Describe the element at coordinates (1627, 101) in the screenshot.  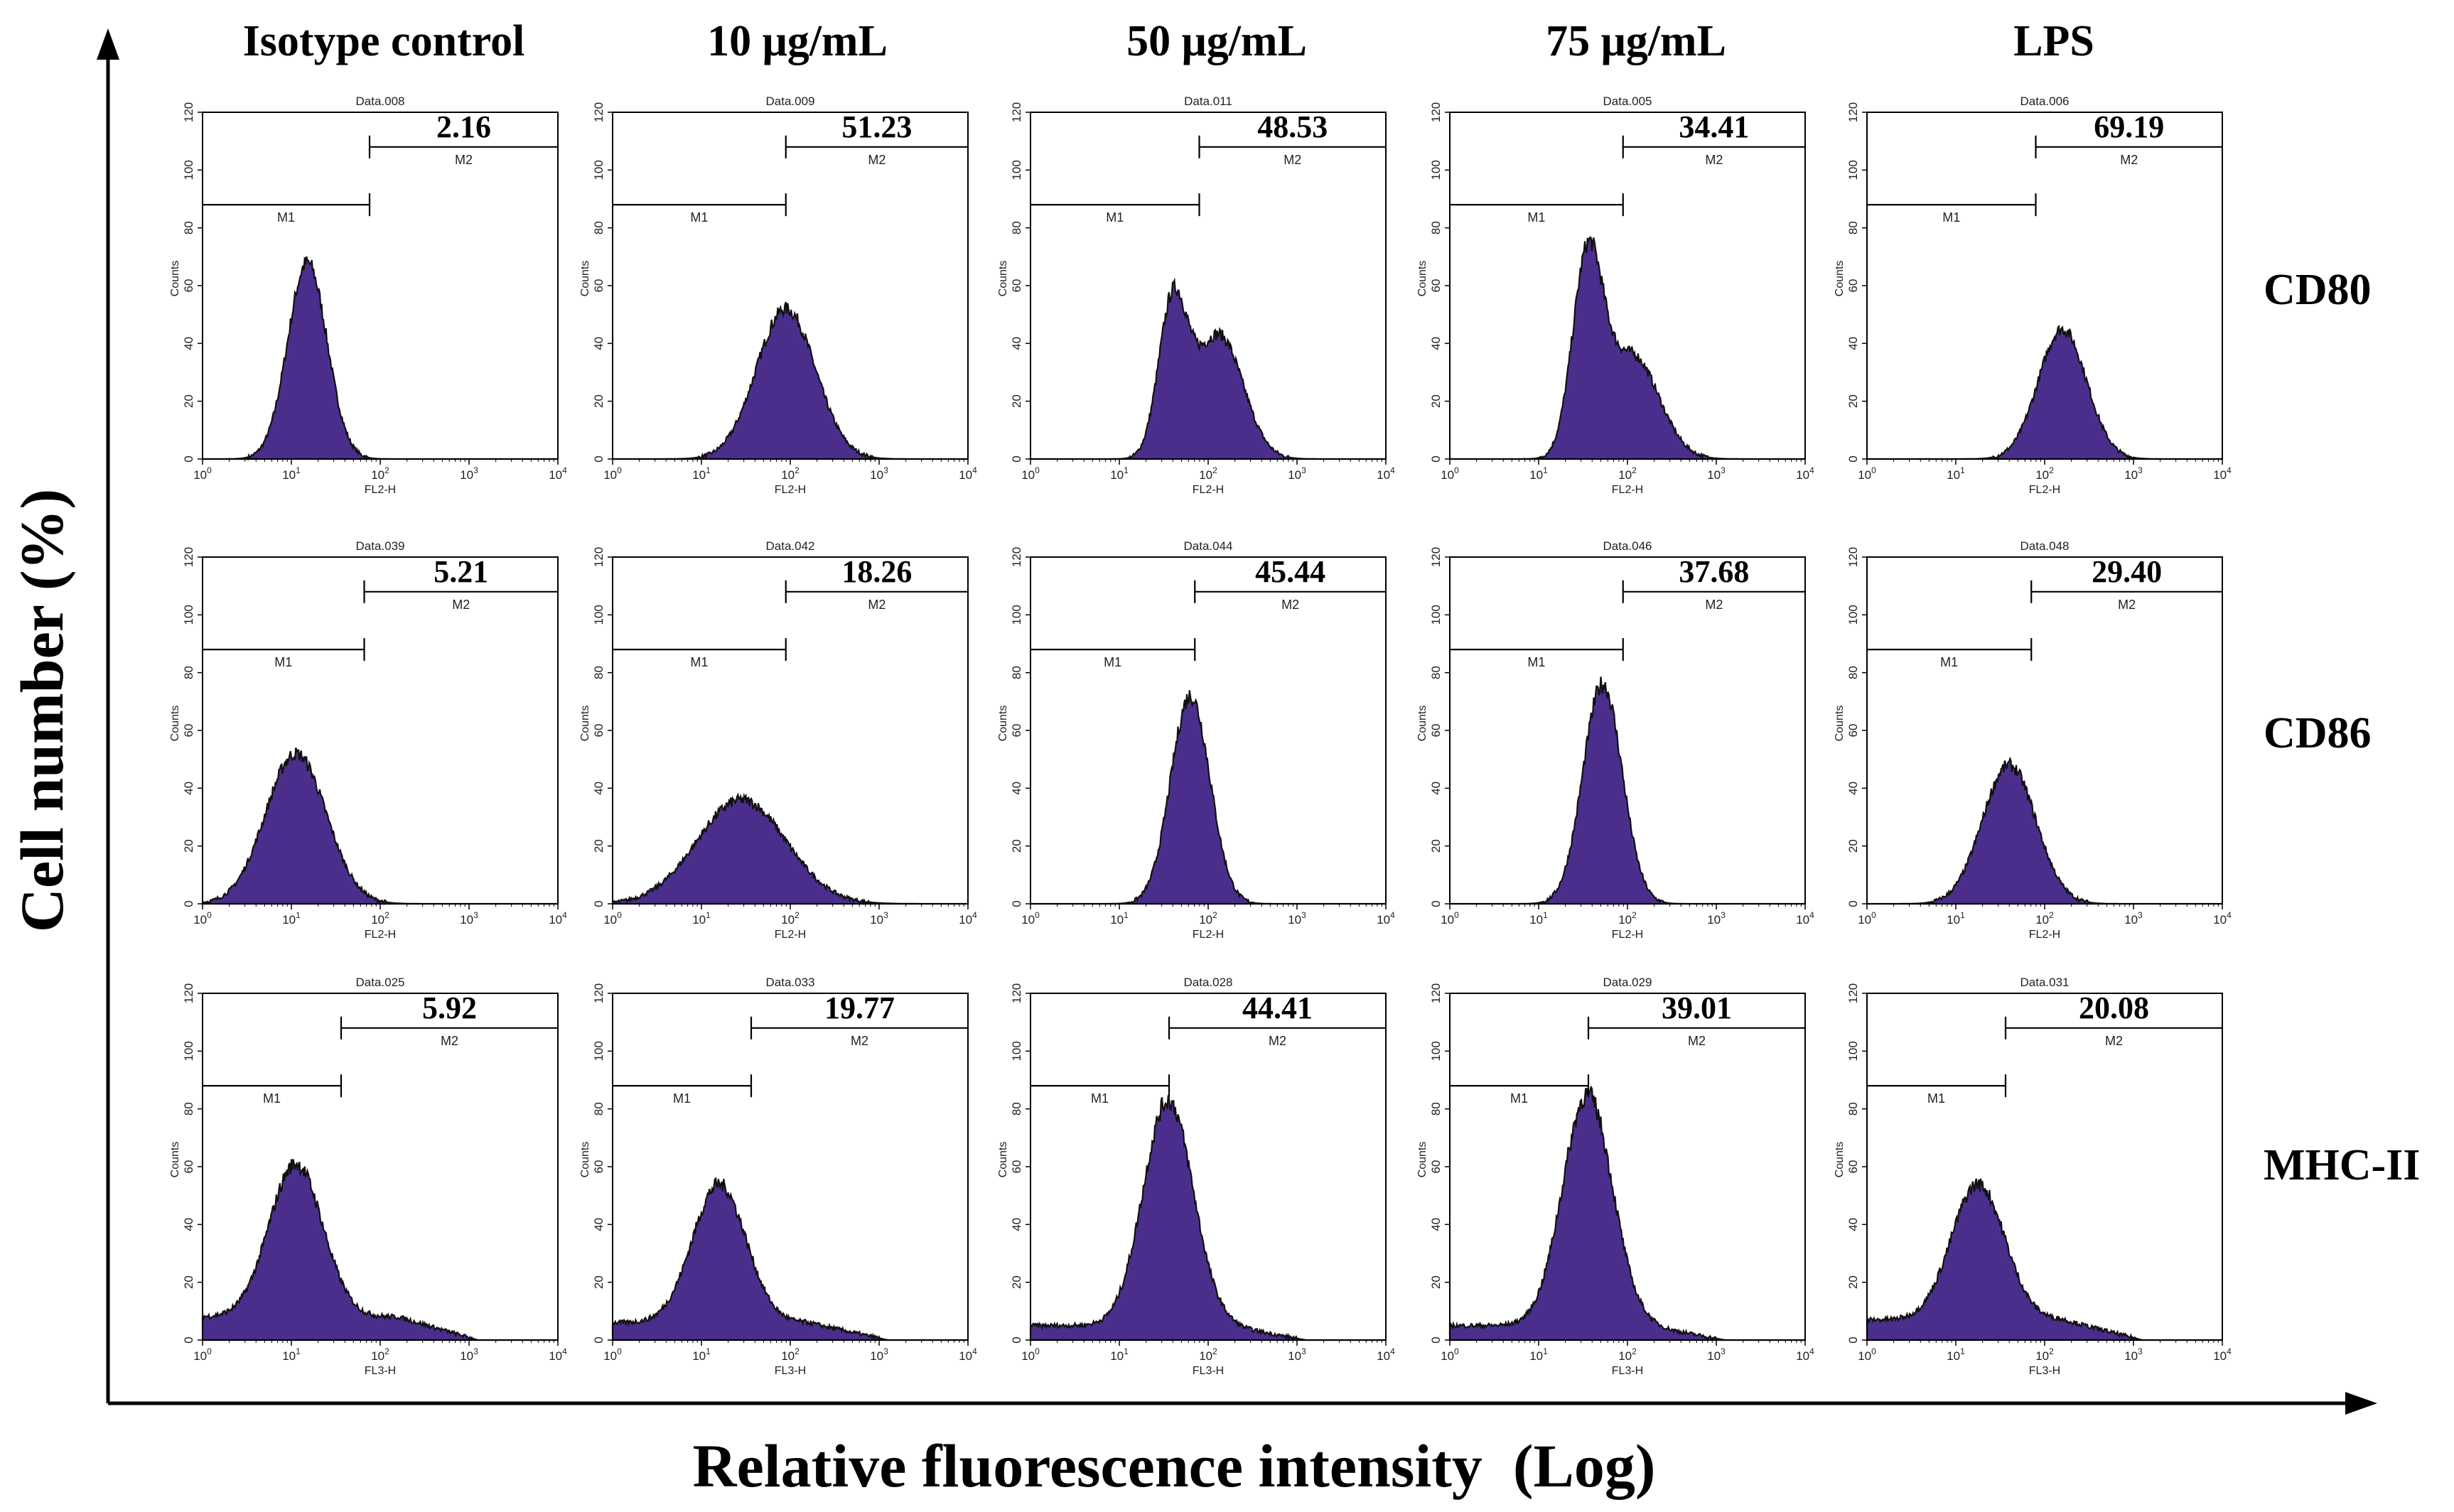
I see `panel-file-name: Data.005` at that location.